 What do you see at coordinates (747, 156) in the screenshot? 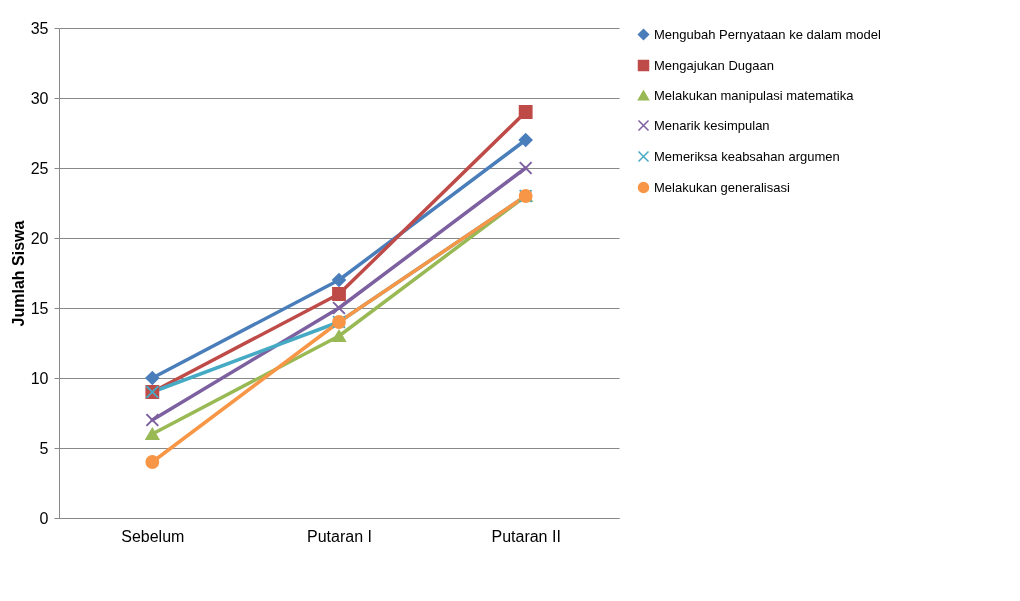
I see `legend-label: Memeriksa keabsahan argumen` at bounding box center [747, 156].